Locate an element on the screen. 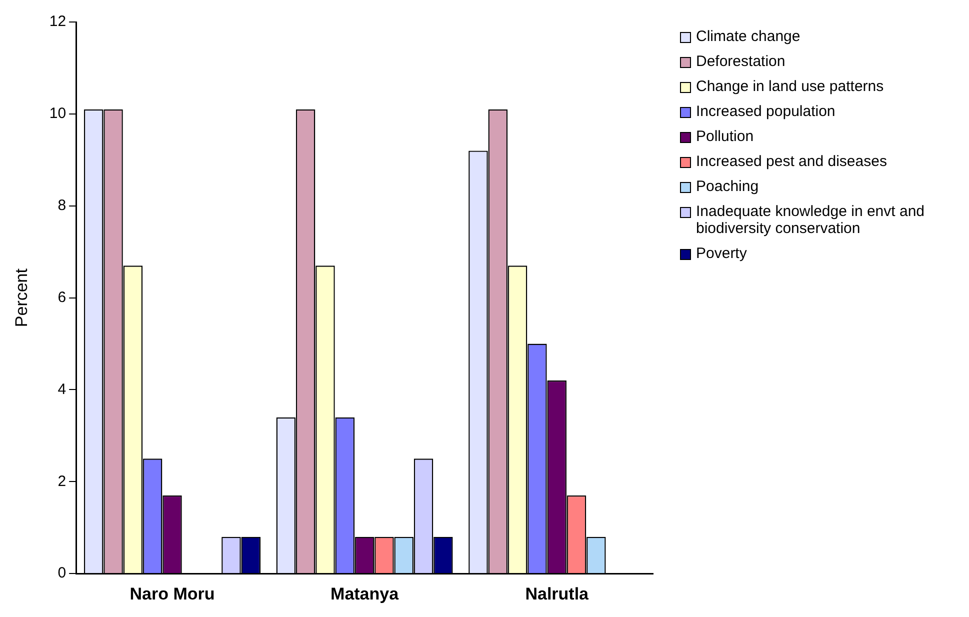 This screenshot has height=617, width=969. y-axis-title: Percent is located at coordinates (21, 298).